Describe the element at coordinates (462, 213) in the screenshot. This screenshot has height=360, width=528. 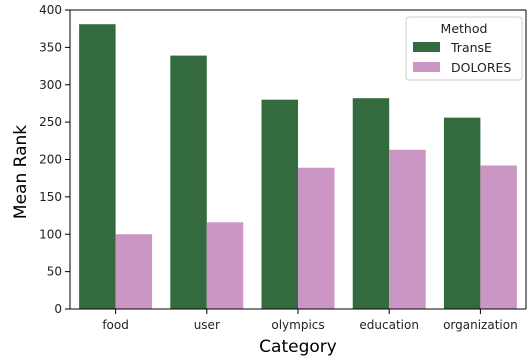
I see `bar-transe-organization` at that location.